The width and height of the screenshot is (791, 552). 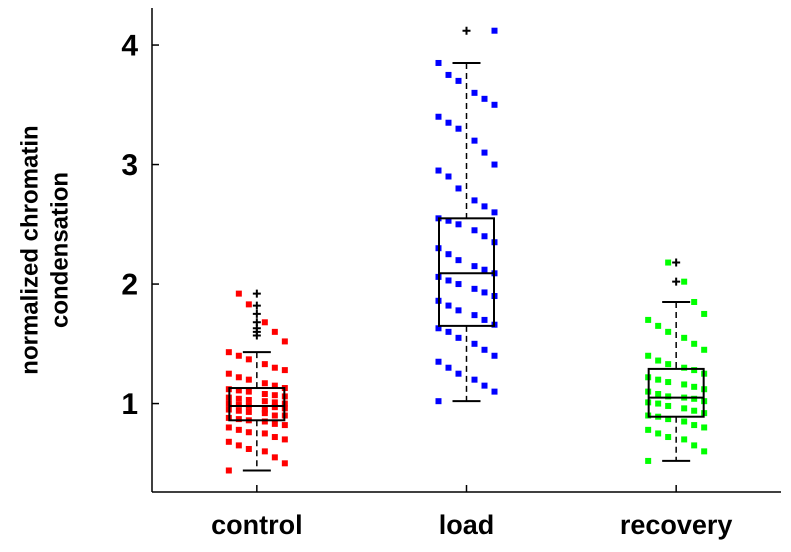 I want to click on y-tick-label: 2, so click(x=129, y=285).